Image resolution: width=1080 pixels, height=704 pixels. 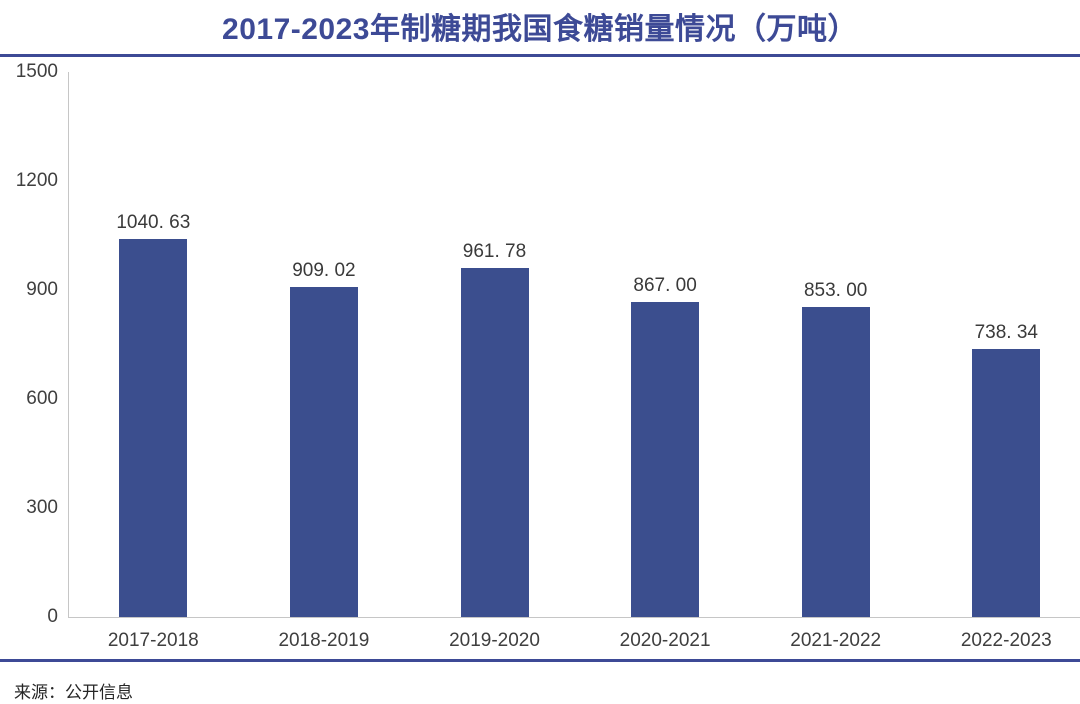 What do you see at coordinates (540, 55) in the screenshot?
I see `title-divider` at bounding box center [540, 55].